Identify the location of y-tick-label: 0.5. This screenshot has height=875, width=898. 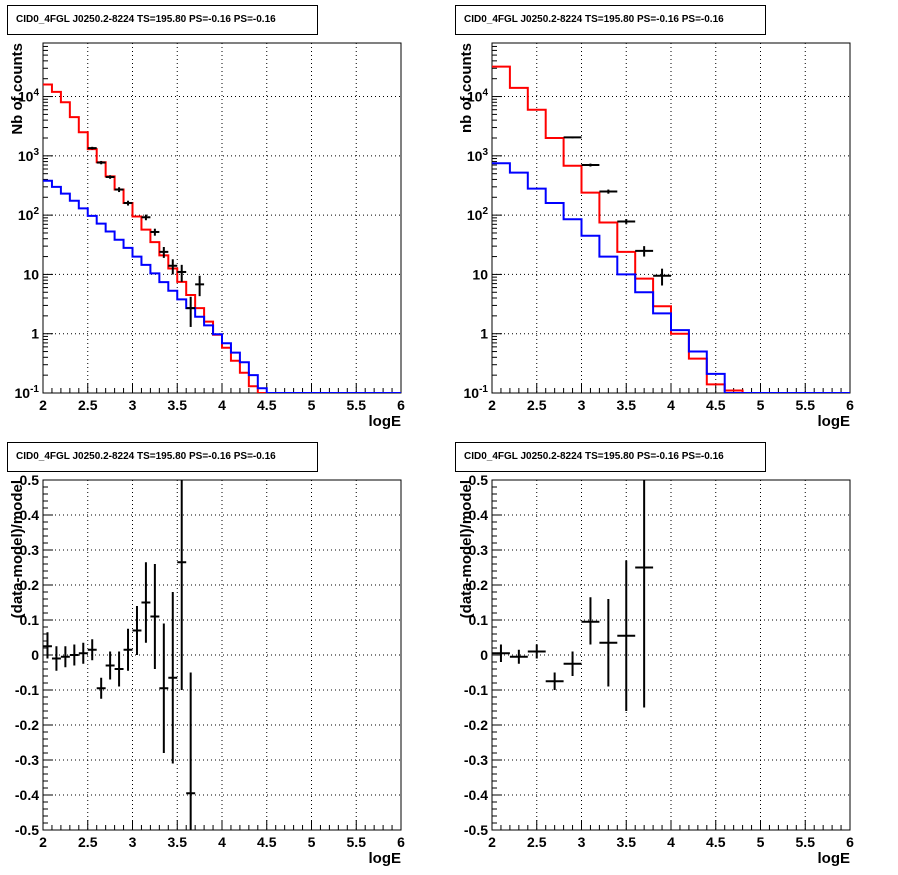
(30, 480).